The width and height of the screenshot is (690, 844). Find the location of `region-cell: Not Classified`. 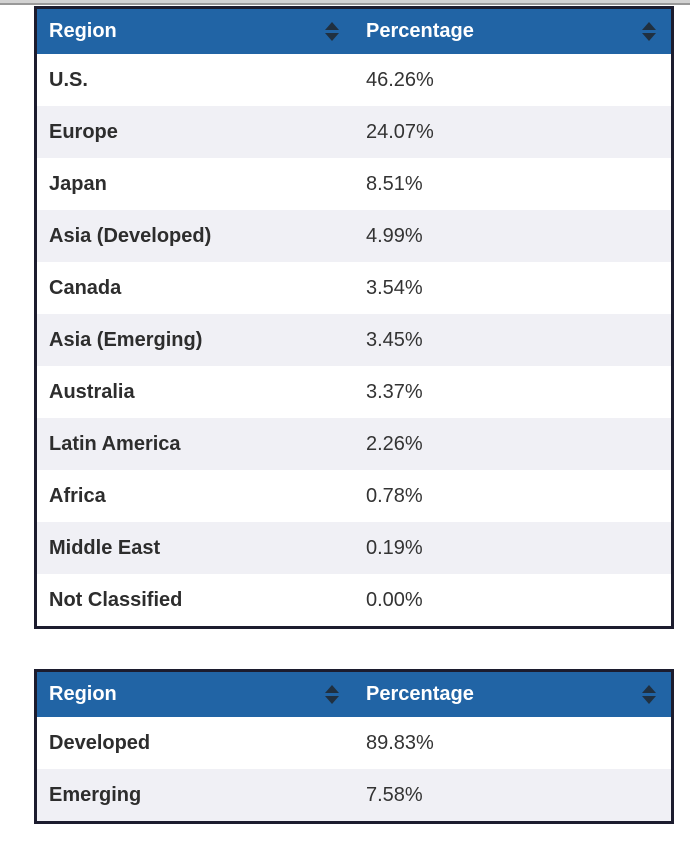

region-cell: Not Classified is located at coordinates (116, 599).